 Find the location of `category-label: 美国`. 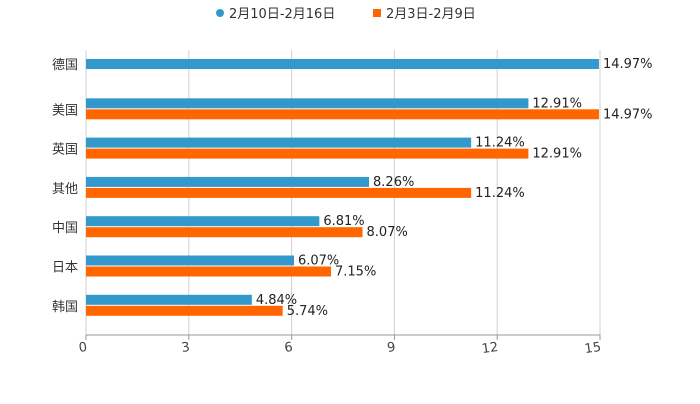

category-label: 美国 is located at coordinates (65, 110).